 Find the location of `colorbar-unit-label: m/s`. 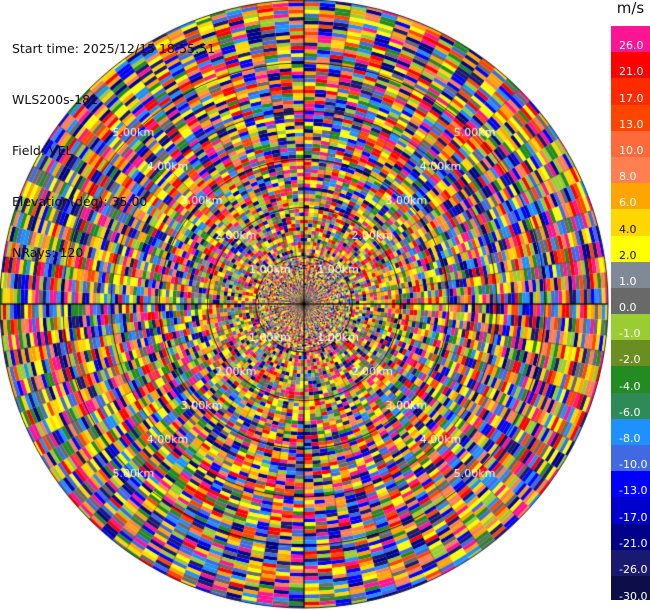

colorbar-unit-label: m/s is located at coordinates (630, 8).